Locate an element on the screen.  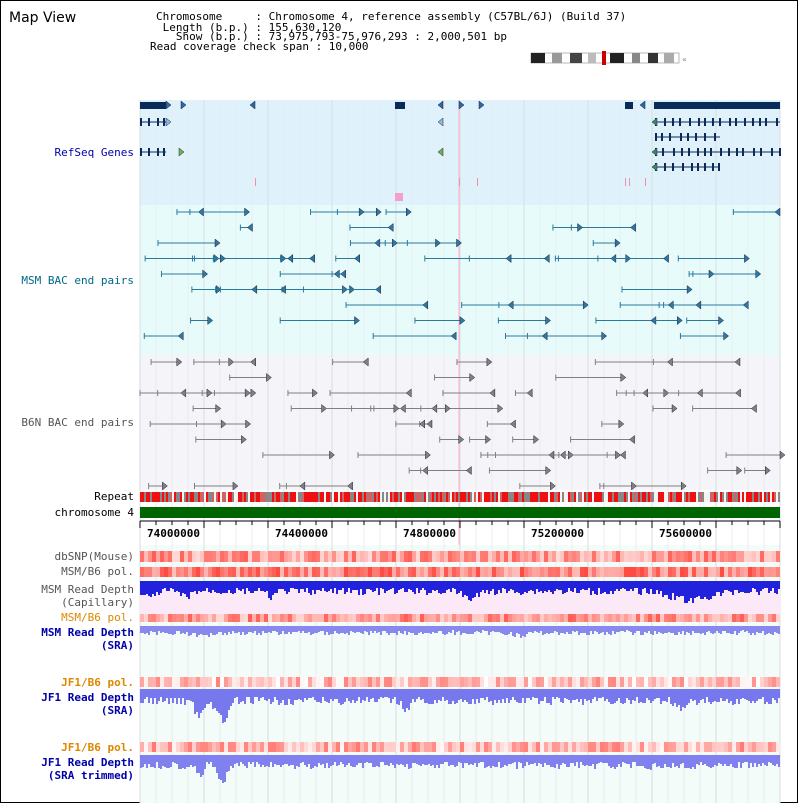
track-label-b6n-bac: B6N BAC end pairs is located at coordinates (77, 422).